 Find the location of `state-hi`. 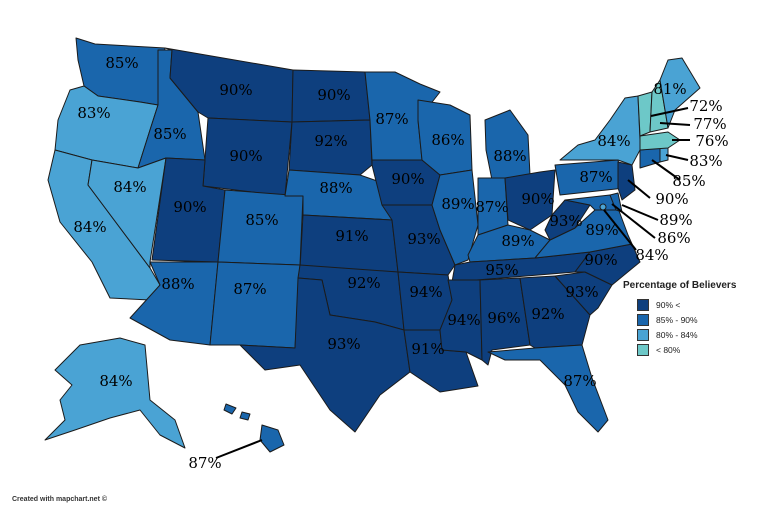

state-hi is located at coordinates (272, 438).